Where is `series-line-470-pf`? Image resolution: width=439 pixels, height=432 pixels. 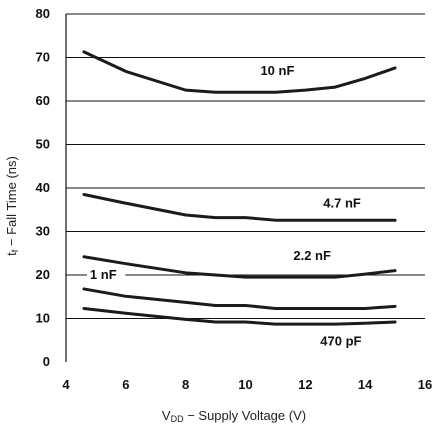
series-line-470-pf is located at coordinates (239, 316).